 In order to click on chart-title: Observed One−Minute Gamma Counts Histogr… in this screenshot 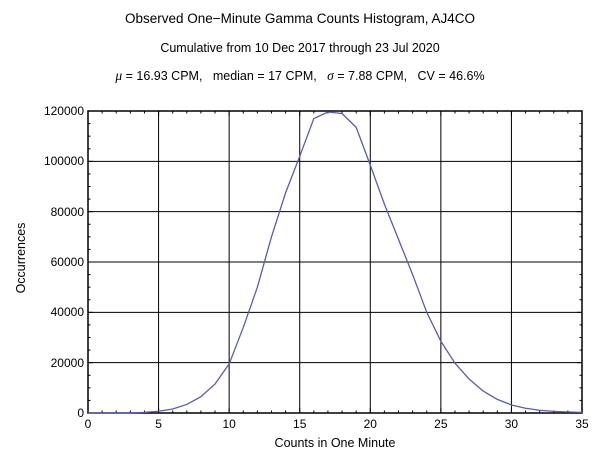, I will do `click(300, 18)`.